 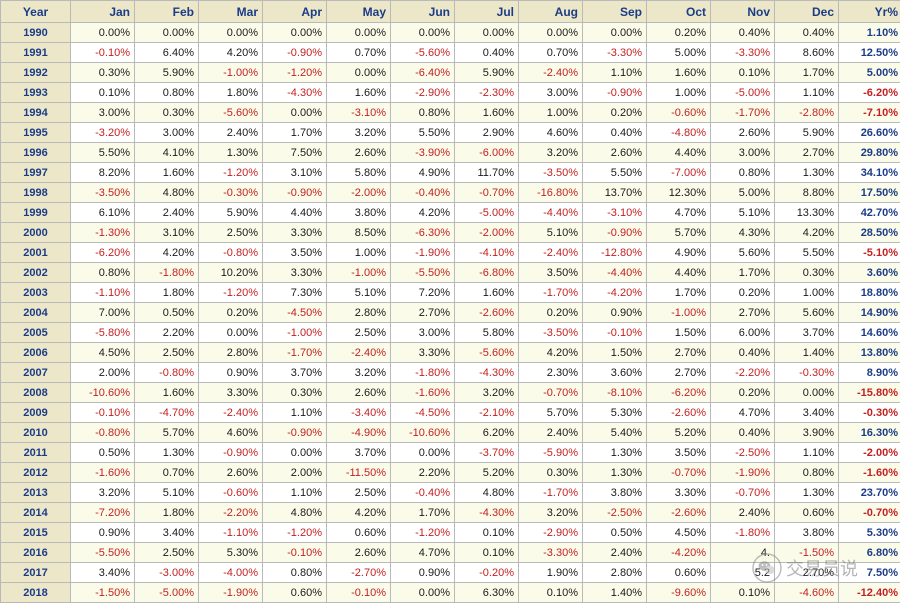 I want to click on yearly-return-cell: 5.00%, so click(x=869, y=72).